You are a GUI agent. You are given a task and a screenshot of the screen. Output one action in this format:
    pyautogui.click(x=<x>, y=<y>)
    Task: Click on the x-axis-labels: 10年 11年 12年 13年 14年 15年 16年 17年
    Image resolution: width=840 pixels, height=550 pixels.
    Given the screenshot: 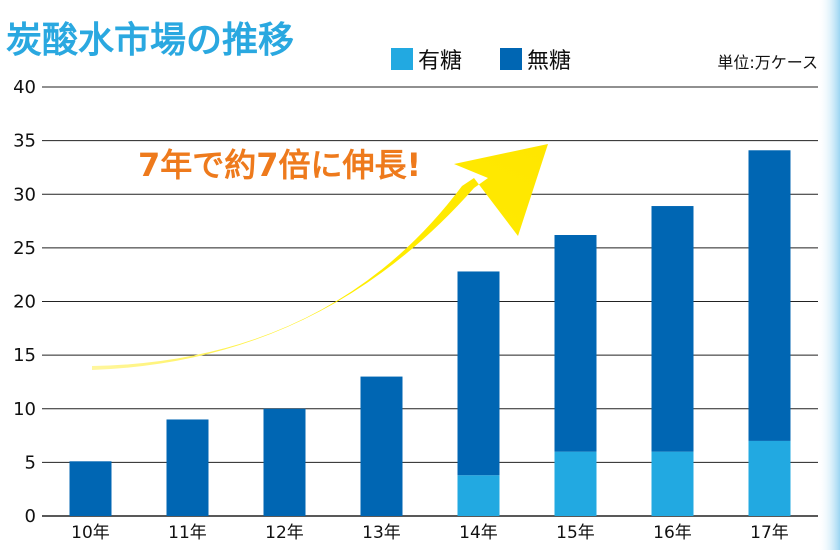 What is the action you would take?
    pyautogui.click(x=430, y=533)
    